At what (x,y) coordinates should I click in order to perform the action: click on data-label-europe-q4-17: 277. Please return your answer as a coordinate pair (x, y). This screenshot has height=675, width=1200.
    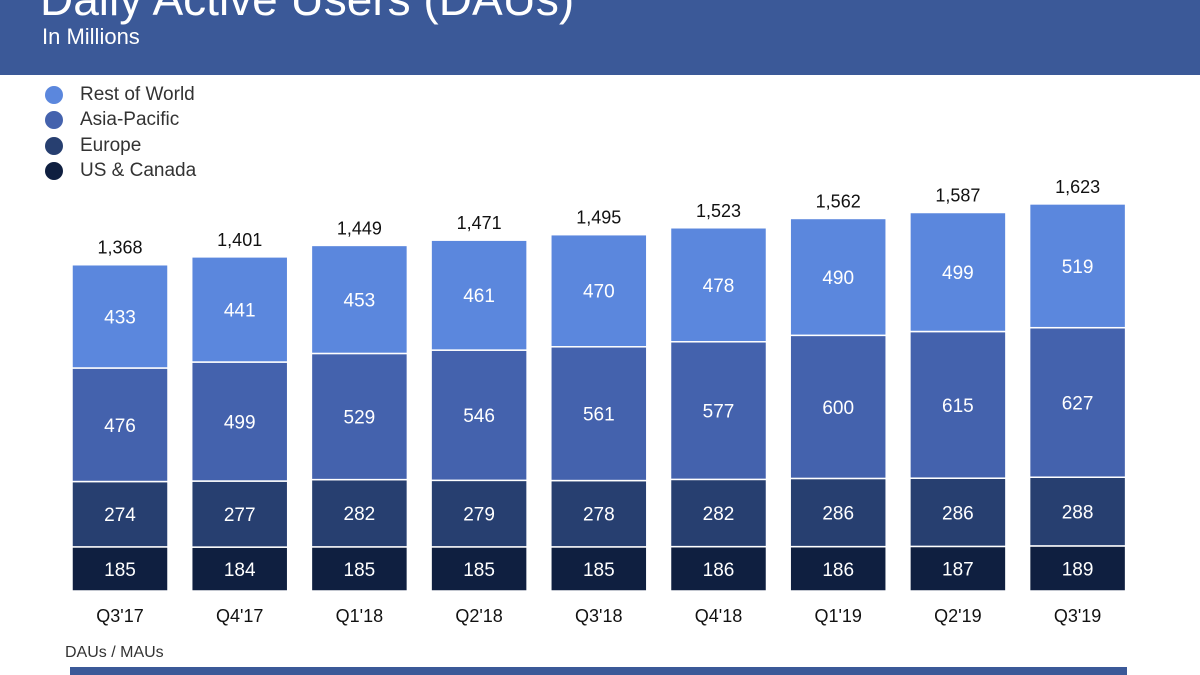
    Looking at the image, I should click on (240, 515).